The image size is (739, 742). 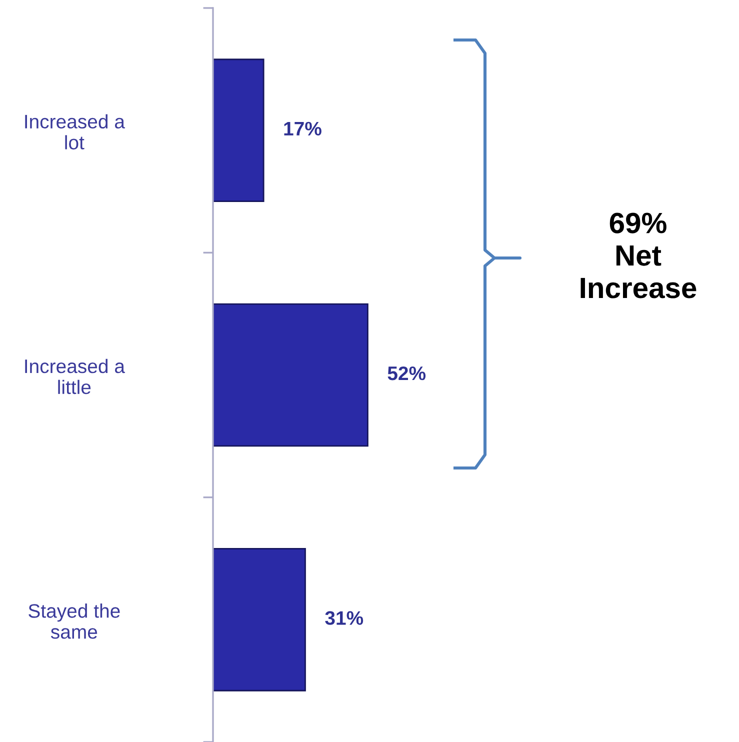 What do you see at coordinates (75, 132) in the screenshot?
I see `y-tick-label: Increased a lot` at bounding box center [75, 132].